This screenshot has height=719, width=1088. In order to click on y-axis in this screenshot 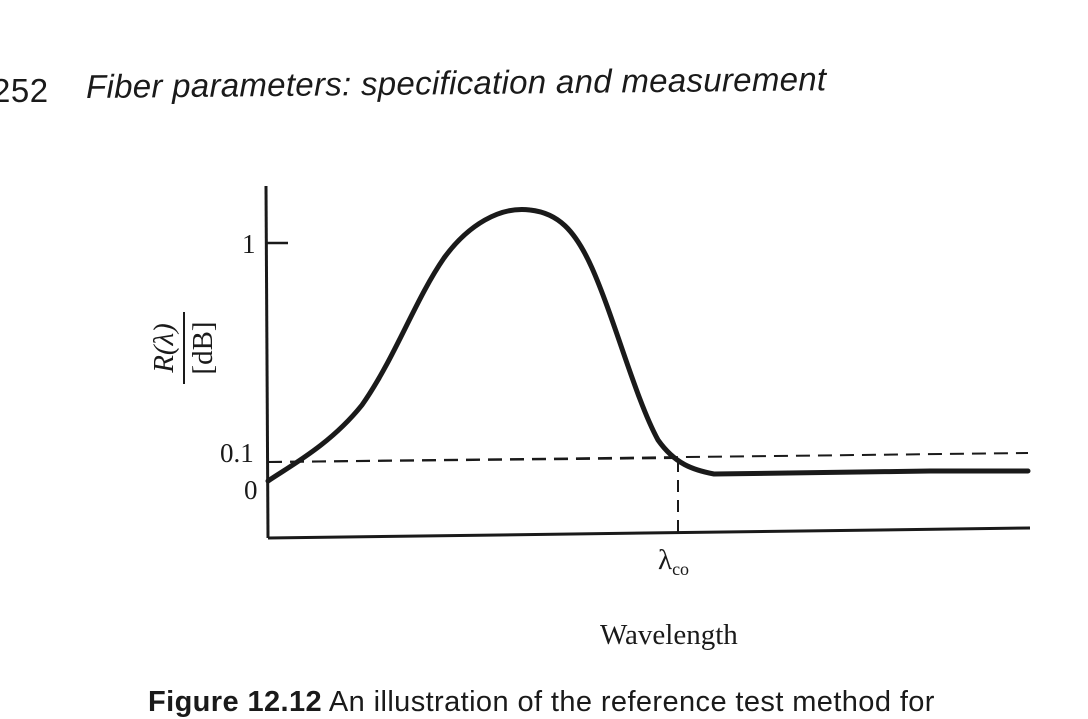, I will do `click(267, 362)`.